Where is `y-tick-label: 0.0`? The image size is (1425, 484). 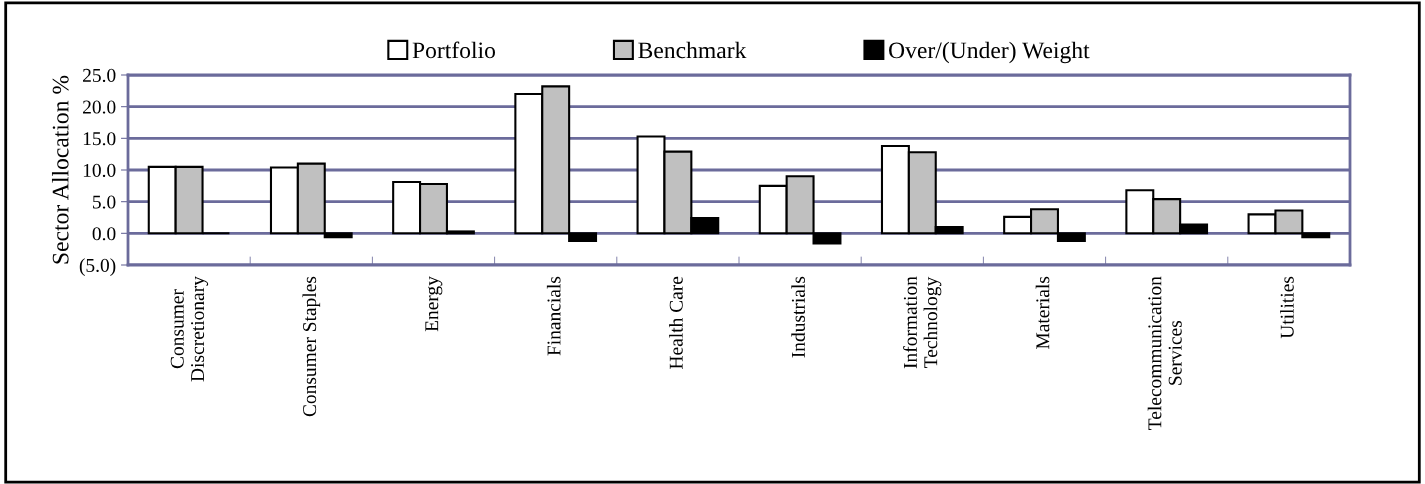
y-tick-label: 0.0 is located at coordinates (104, 234).